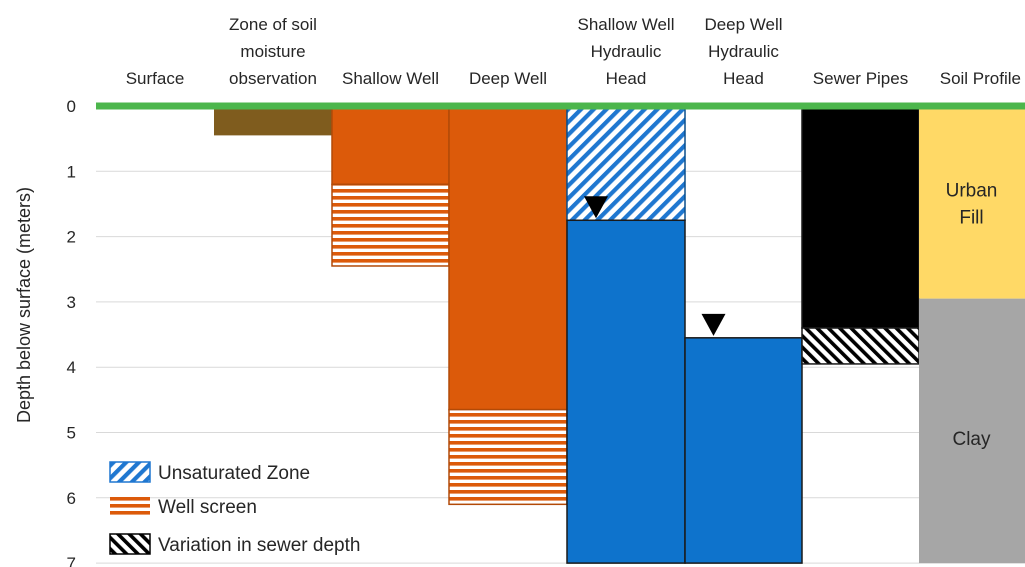  I want to click on y-tick-label: 1, so click(71, 171).